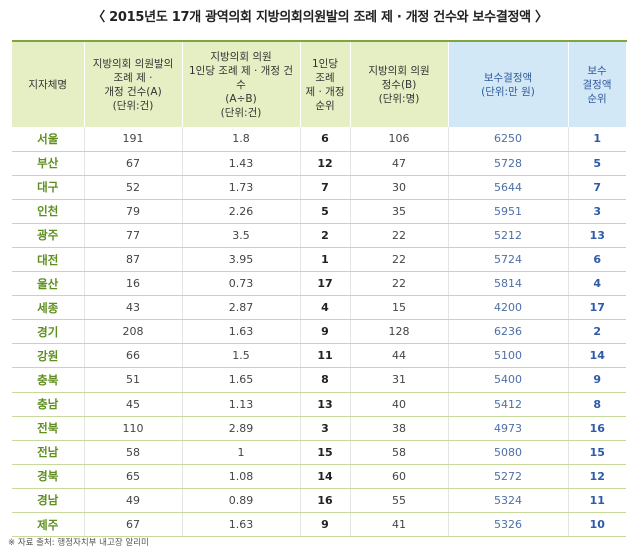  What do you see at coordinates (48, 501) in the screenshot?
I see `region-name: 경남` at bounding box center [48, 501].